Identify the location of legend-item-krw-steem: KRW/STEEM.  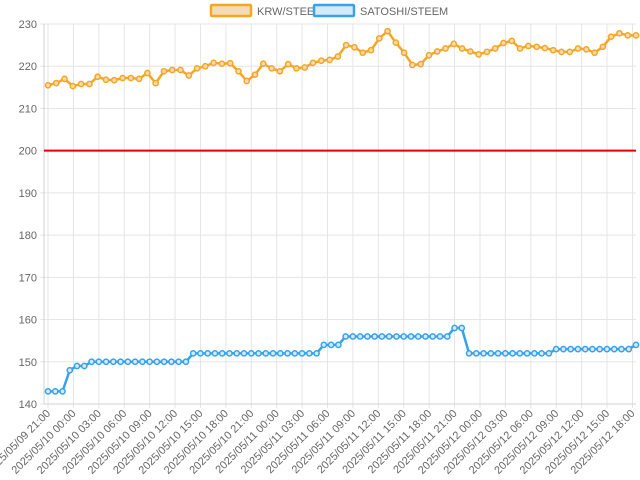
(266, 10).